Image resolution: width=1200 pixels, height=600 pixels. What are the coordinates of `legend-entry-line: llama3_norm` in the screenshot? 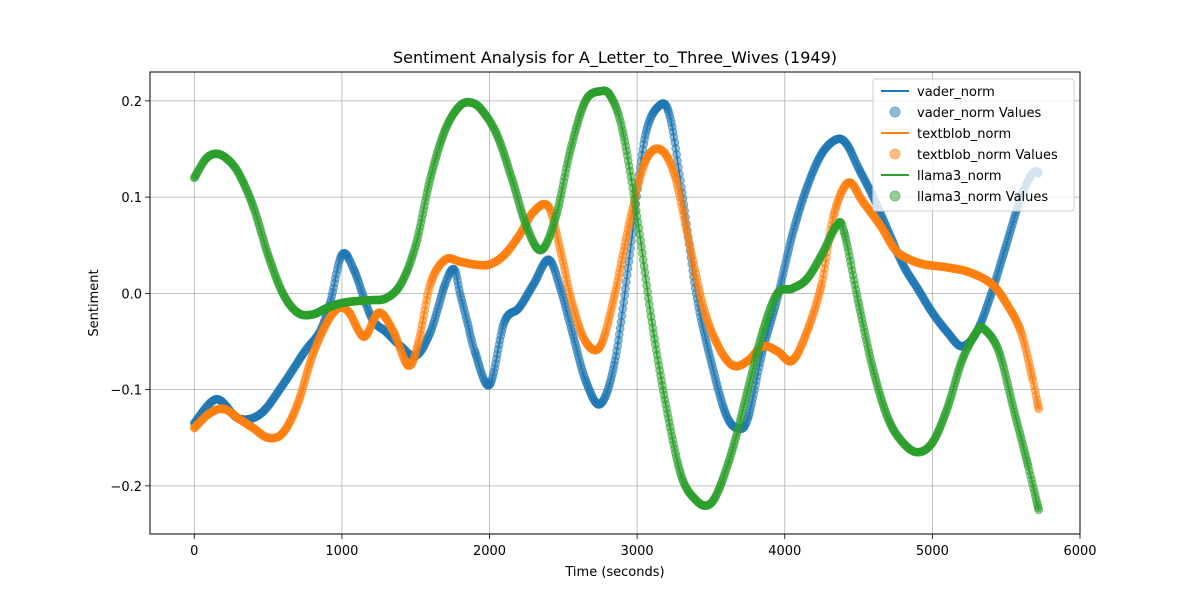 It's located at (959, 176).